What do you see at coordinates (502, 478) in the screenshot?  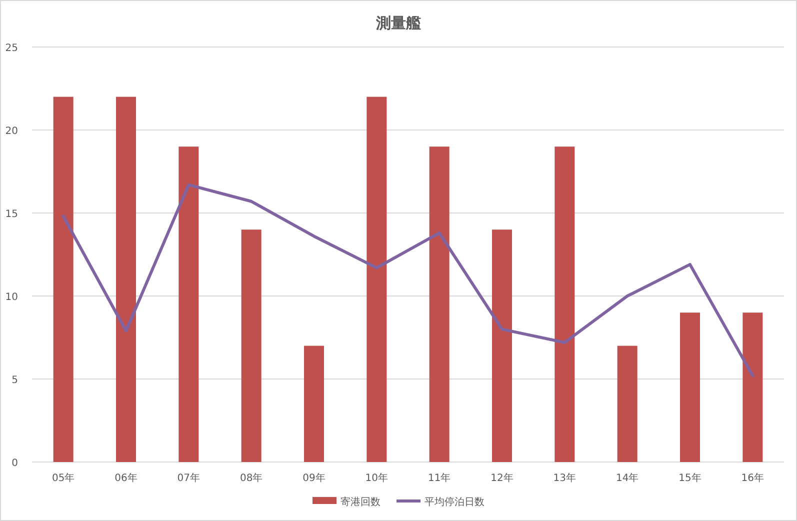 I see `x-tick-label: 12年` at bounding box center [502, 478].